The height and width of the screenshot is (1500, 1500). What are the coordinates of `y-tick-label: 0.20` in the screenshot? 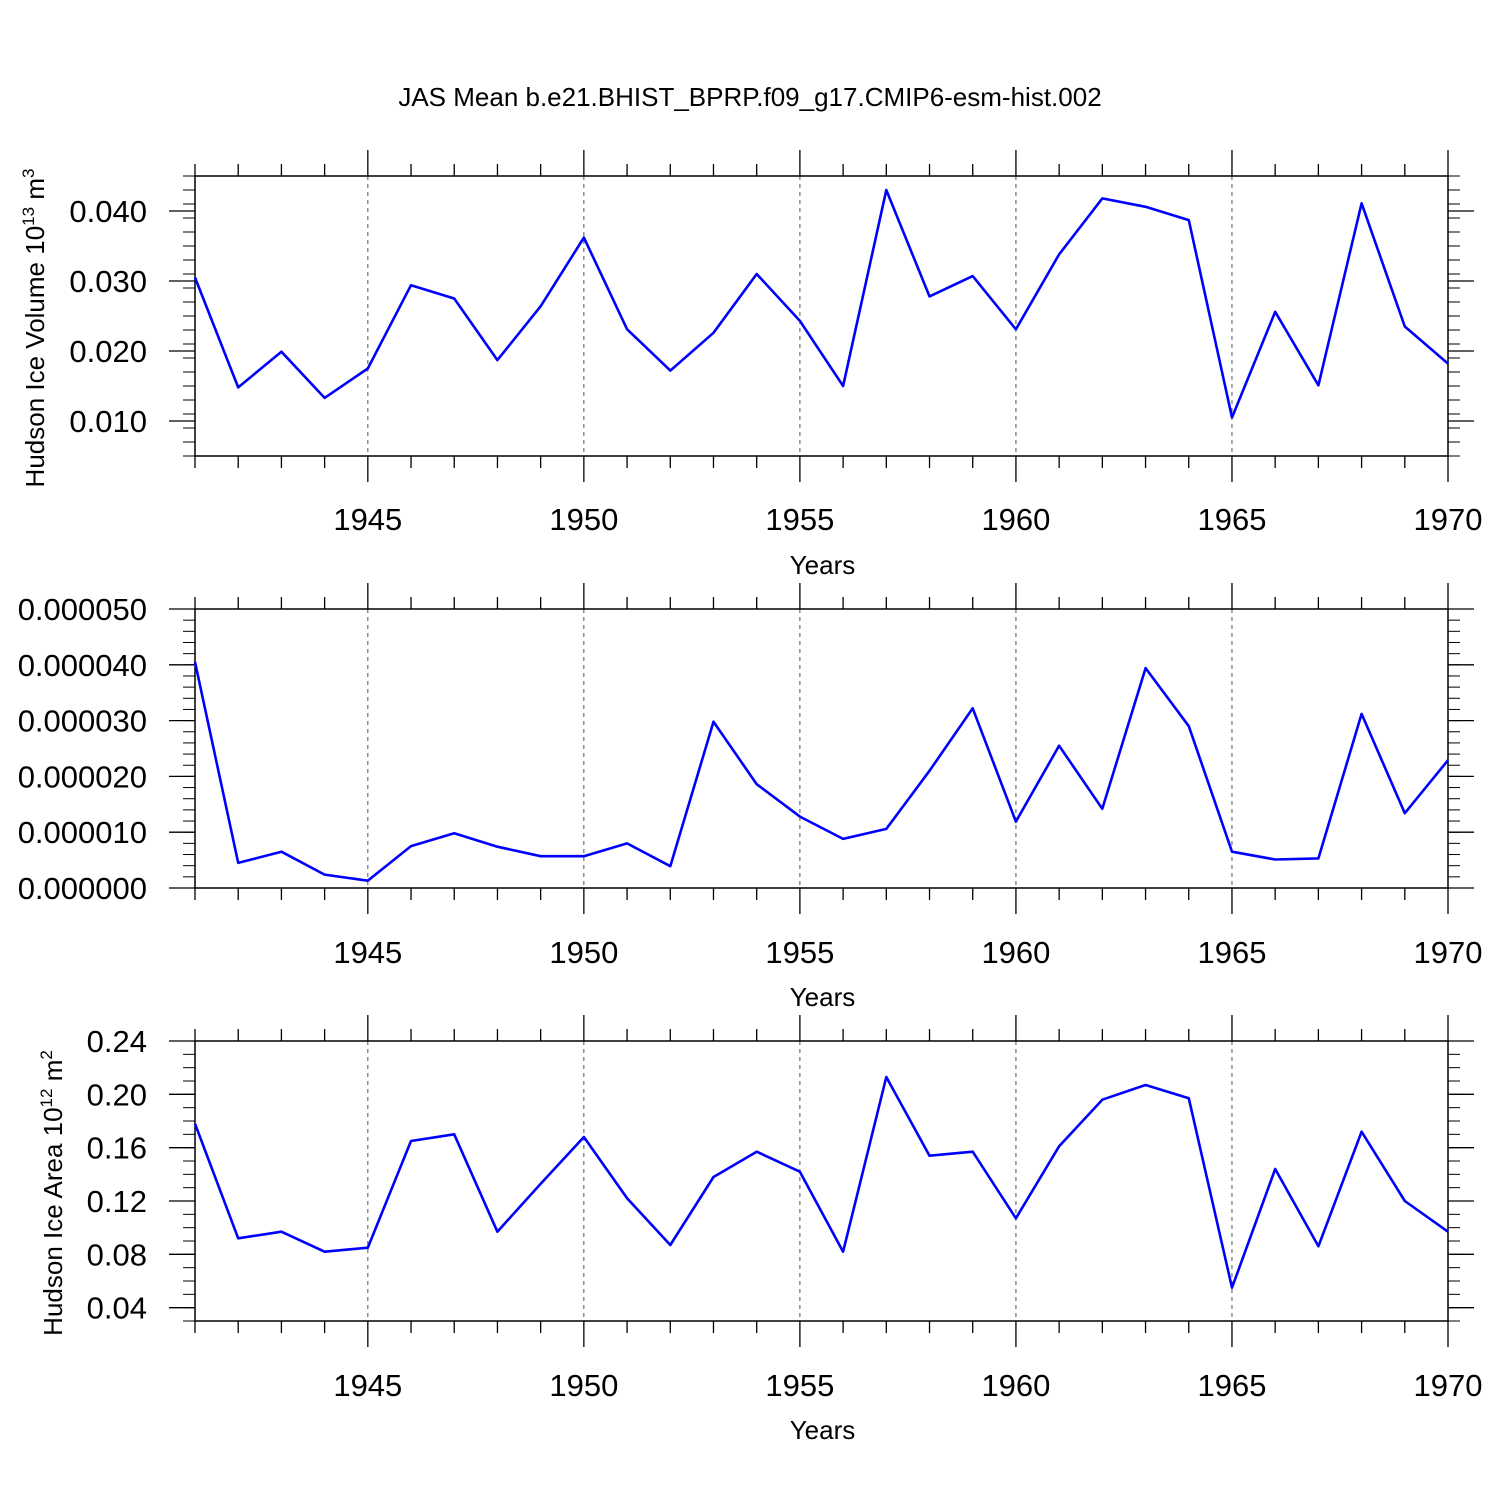 It's located at (117, 1094).